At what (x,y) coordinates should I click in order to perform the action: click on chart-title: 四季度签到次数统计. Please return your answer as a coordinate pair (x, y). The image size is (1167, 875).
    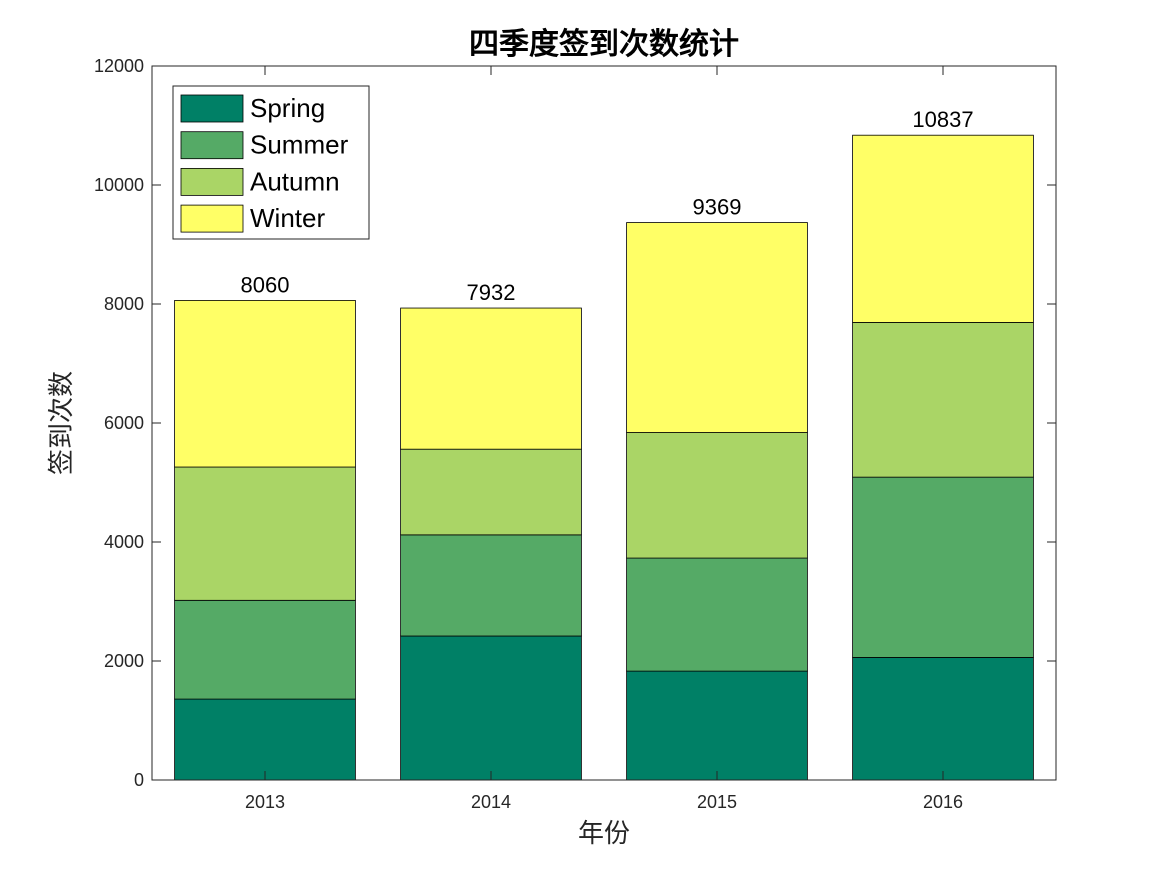
    Looking at the image, I should click on (604, 44).